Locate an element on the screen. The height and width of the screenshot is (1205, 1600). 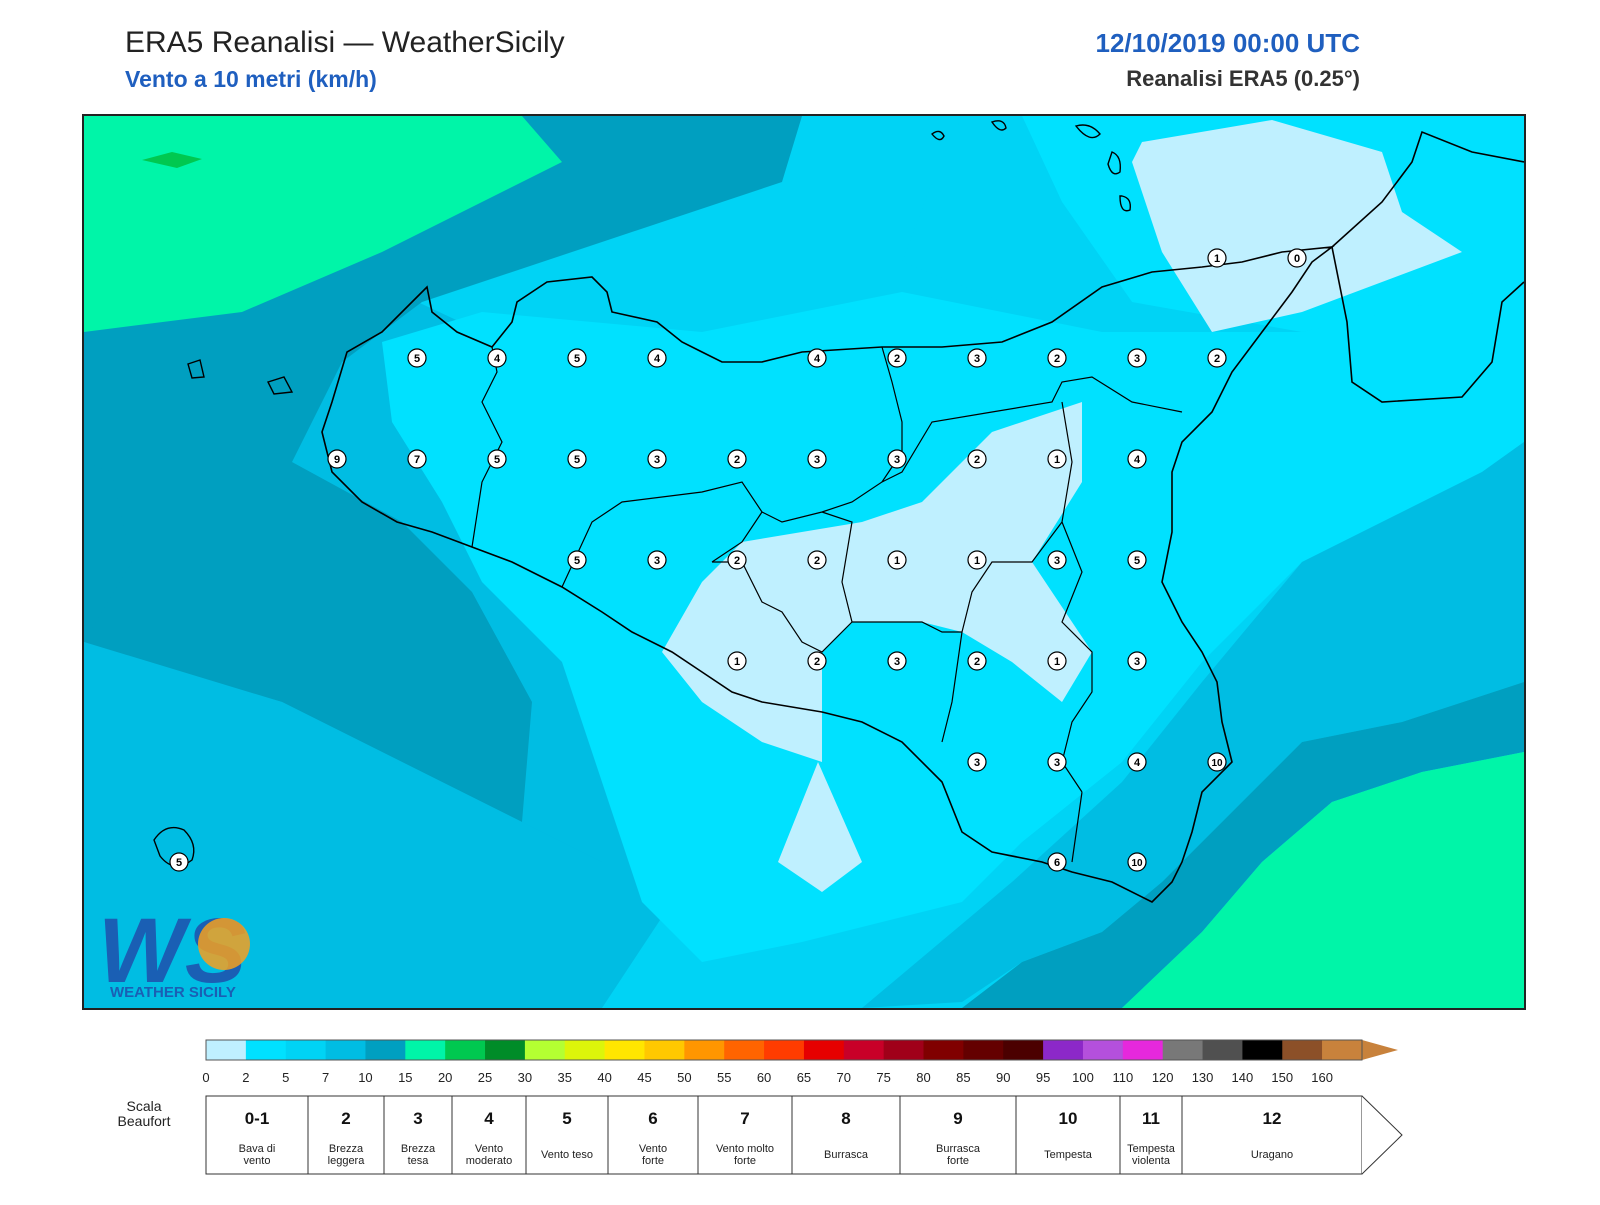
colorbar-tick: 90 is located at coordinates (1003, 1077).